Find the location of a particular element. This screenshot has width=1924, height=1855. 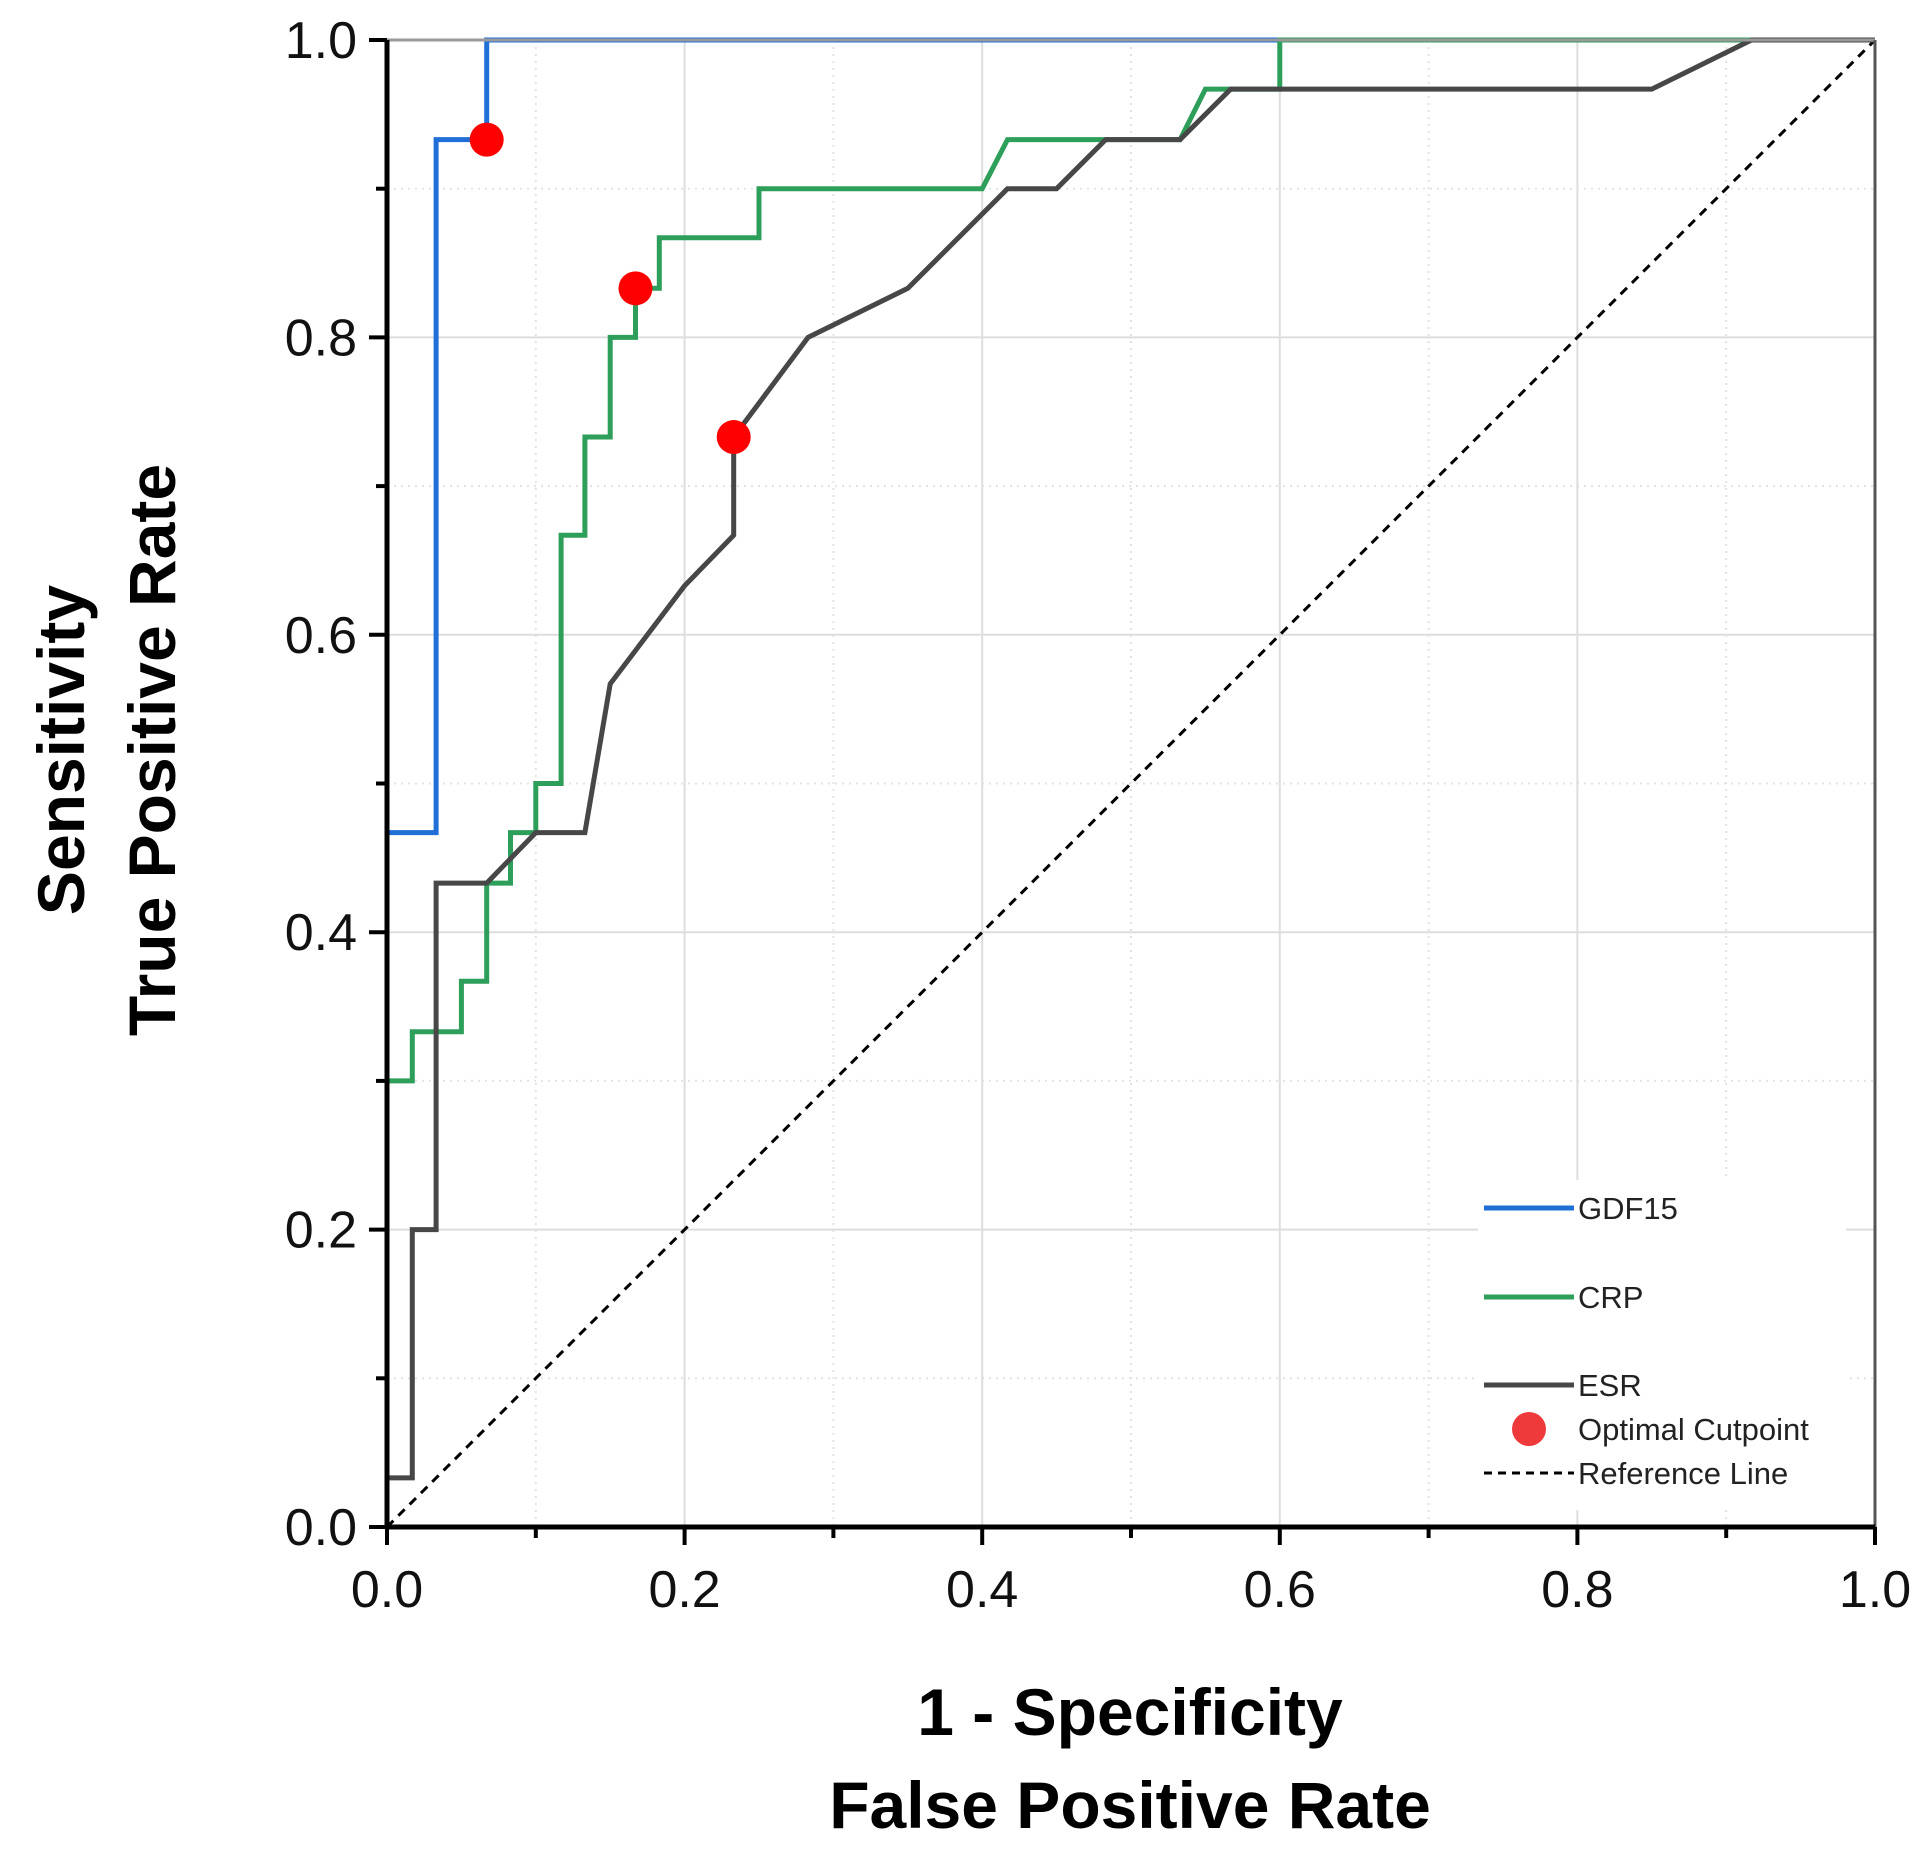

x-tick-label: 1.0 is located at coordinates (1875, 1590).